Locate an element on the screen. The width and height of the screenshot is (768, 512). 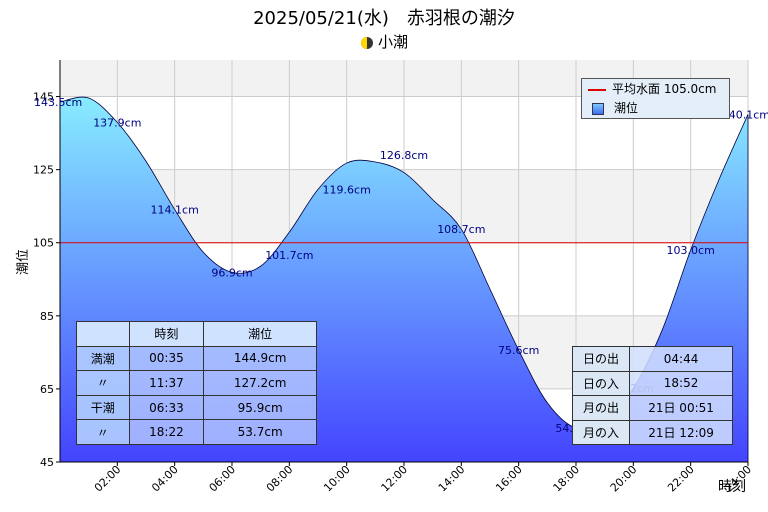
tide-swatch is located at coordinates (598, 108).